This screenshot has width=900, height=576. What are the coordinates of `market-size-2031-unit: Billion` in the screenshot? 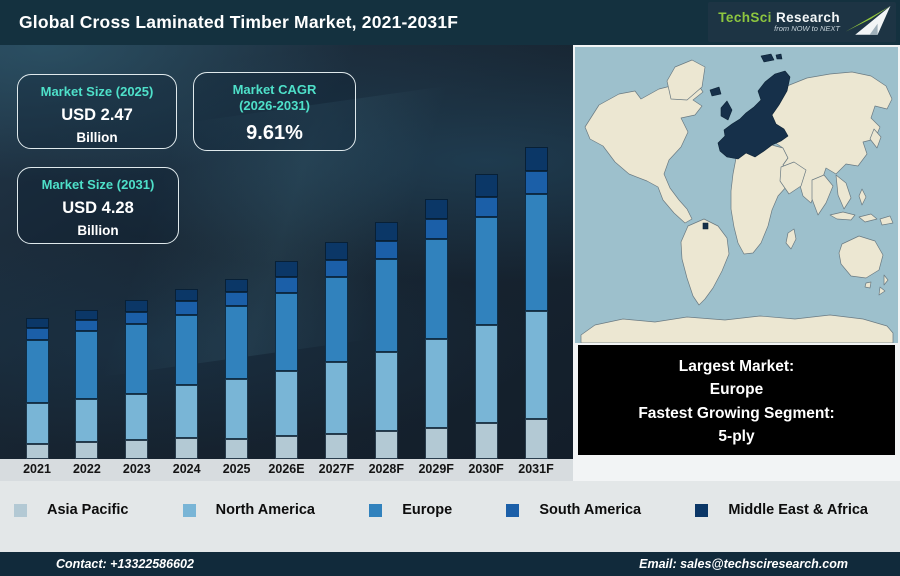 It's located at (98, 231).